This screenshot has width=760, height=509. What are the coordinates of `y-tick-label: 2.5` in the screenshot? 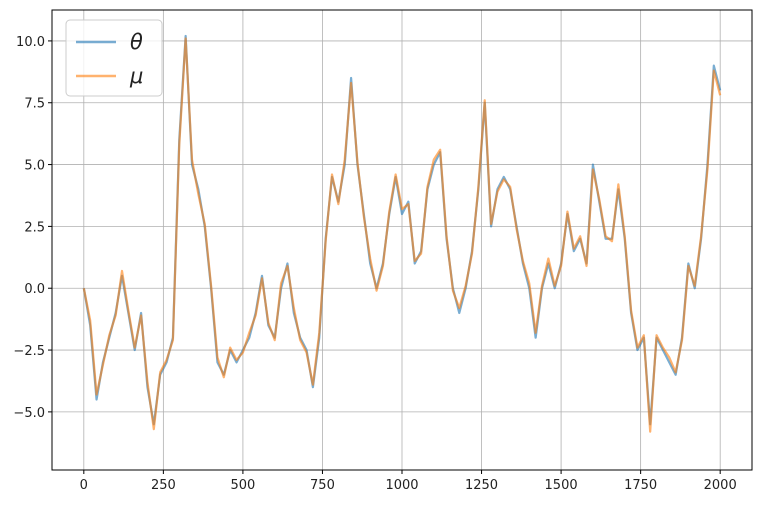 It's located at (34, 227).